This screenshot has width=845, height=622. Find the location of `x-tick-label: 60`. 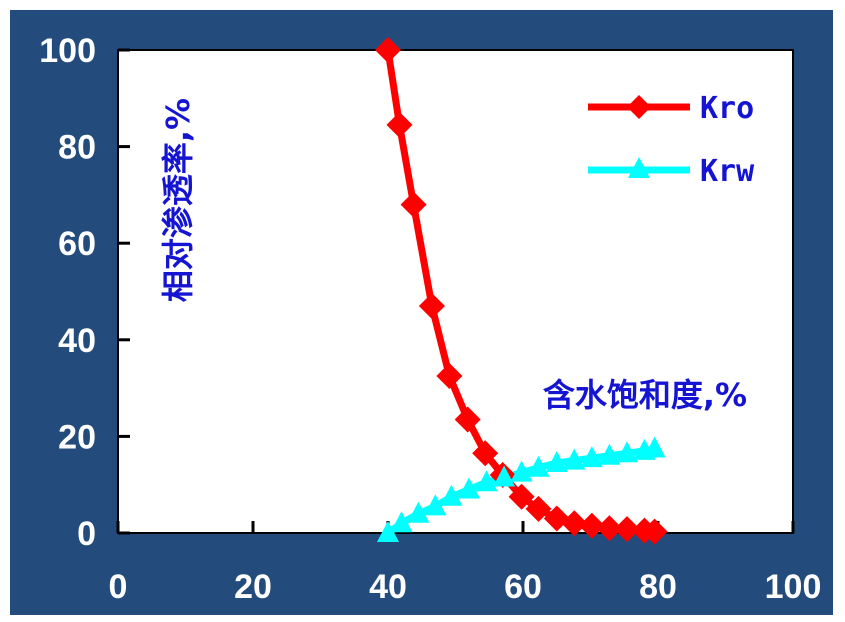

x-tick-label: 60 is located at coordinates (523, 587).